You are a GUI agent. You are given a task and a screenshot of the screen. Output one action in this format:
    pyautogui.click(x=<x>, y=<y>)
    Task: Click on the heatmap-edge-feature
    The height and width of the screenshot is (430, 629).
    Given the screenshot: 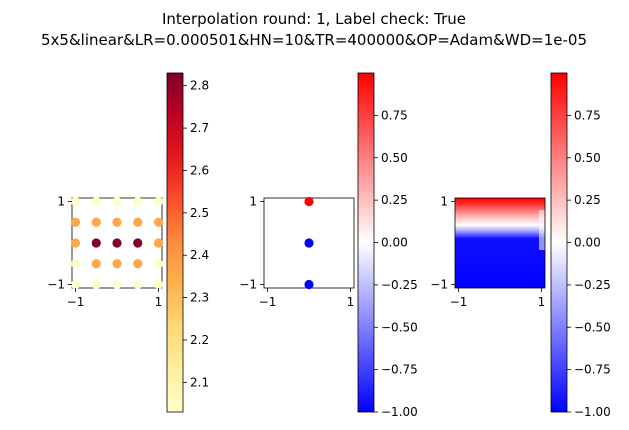 What is the action you would take?
    pyautogui.click(x=542, y=230)
    